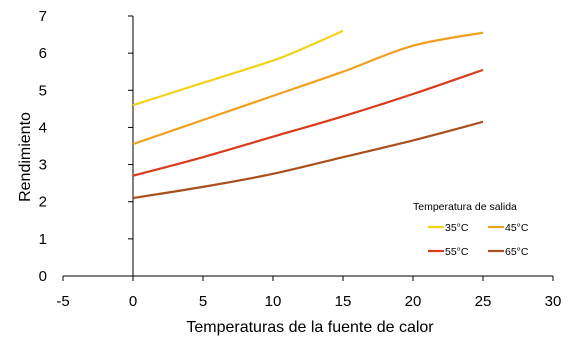 The height and width of the screenshot is (338, 570). What do you see at coordinates (133, 301) in the screenshot?
I see `x-tick-label: 0` at bounding box center [133, 301].